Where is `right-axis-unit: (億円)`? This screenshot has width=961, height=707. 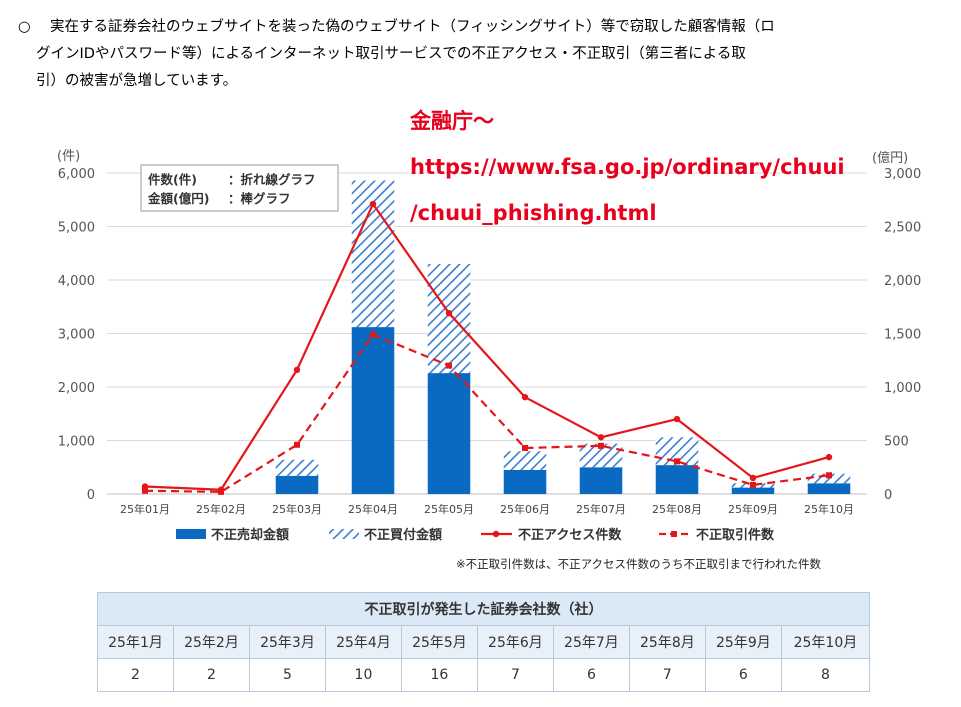 right-axis-unit: (億円) is located at coordinates (890, 158).